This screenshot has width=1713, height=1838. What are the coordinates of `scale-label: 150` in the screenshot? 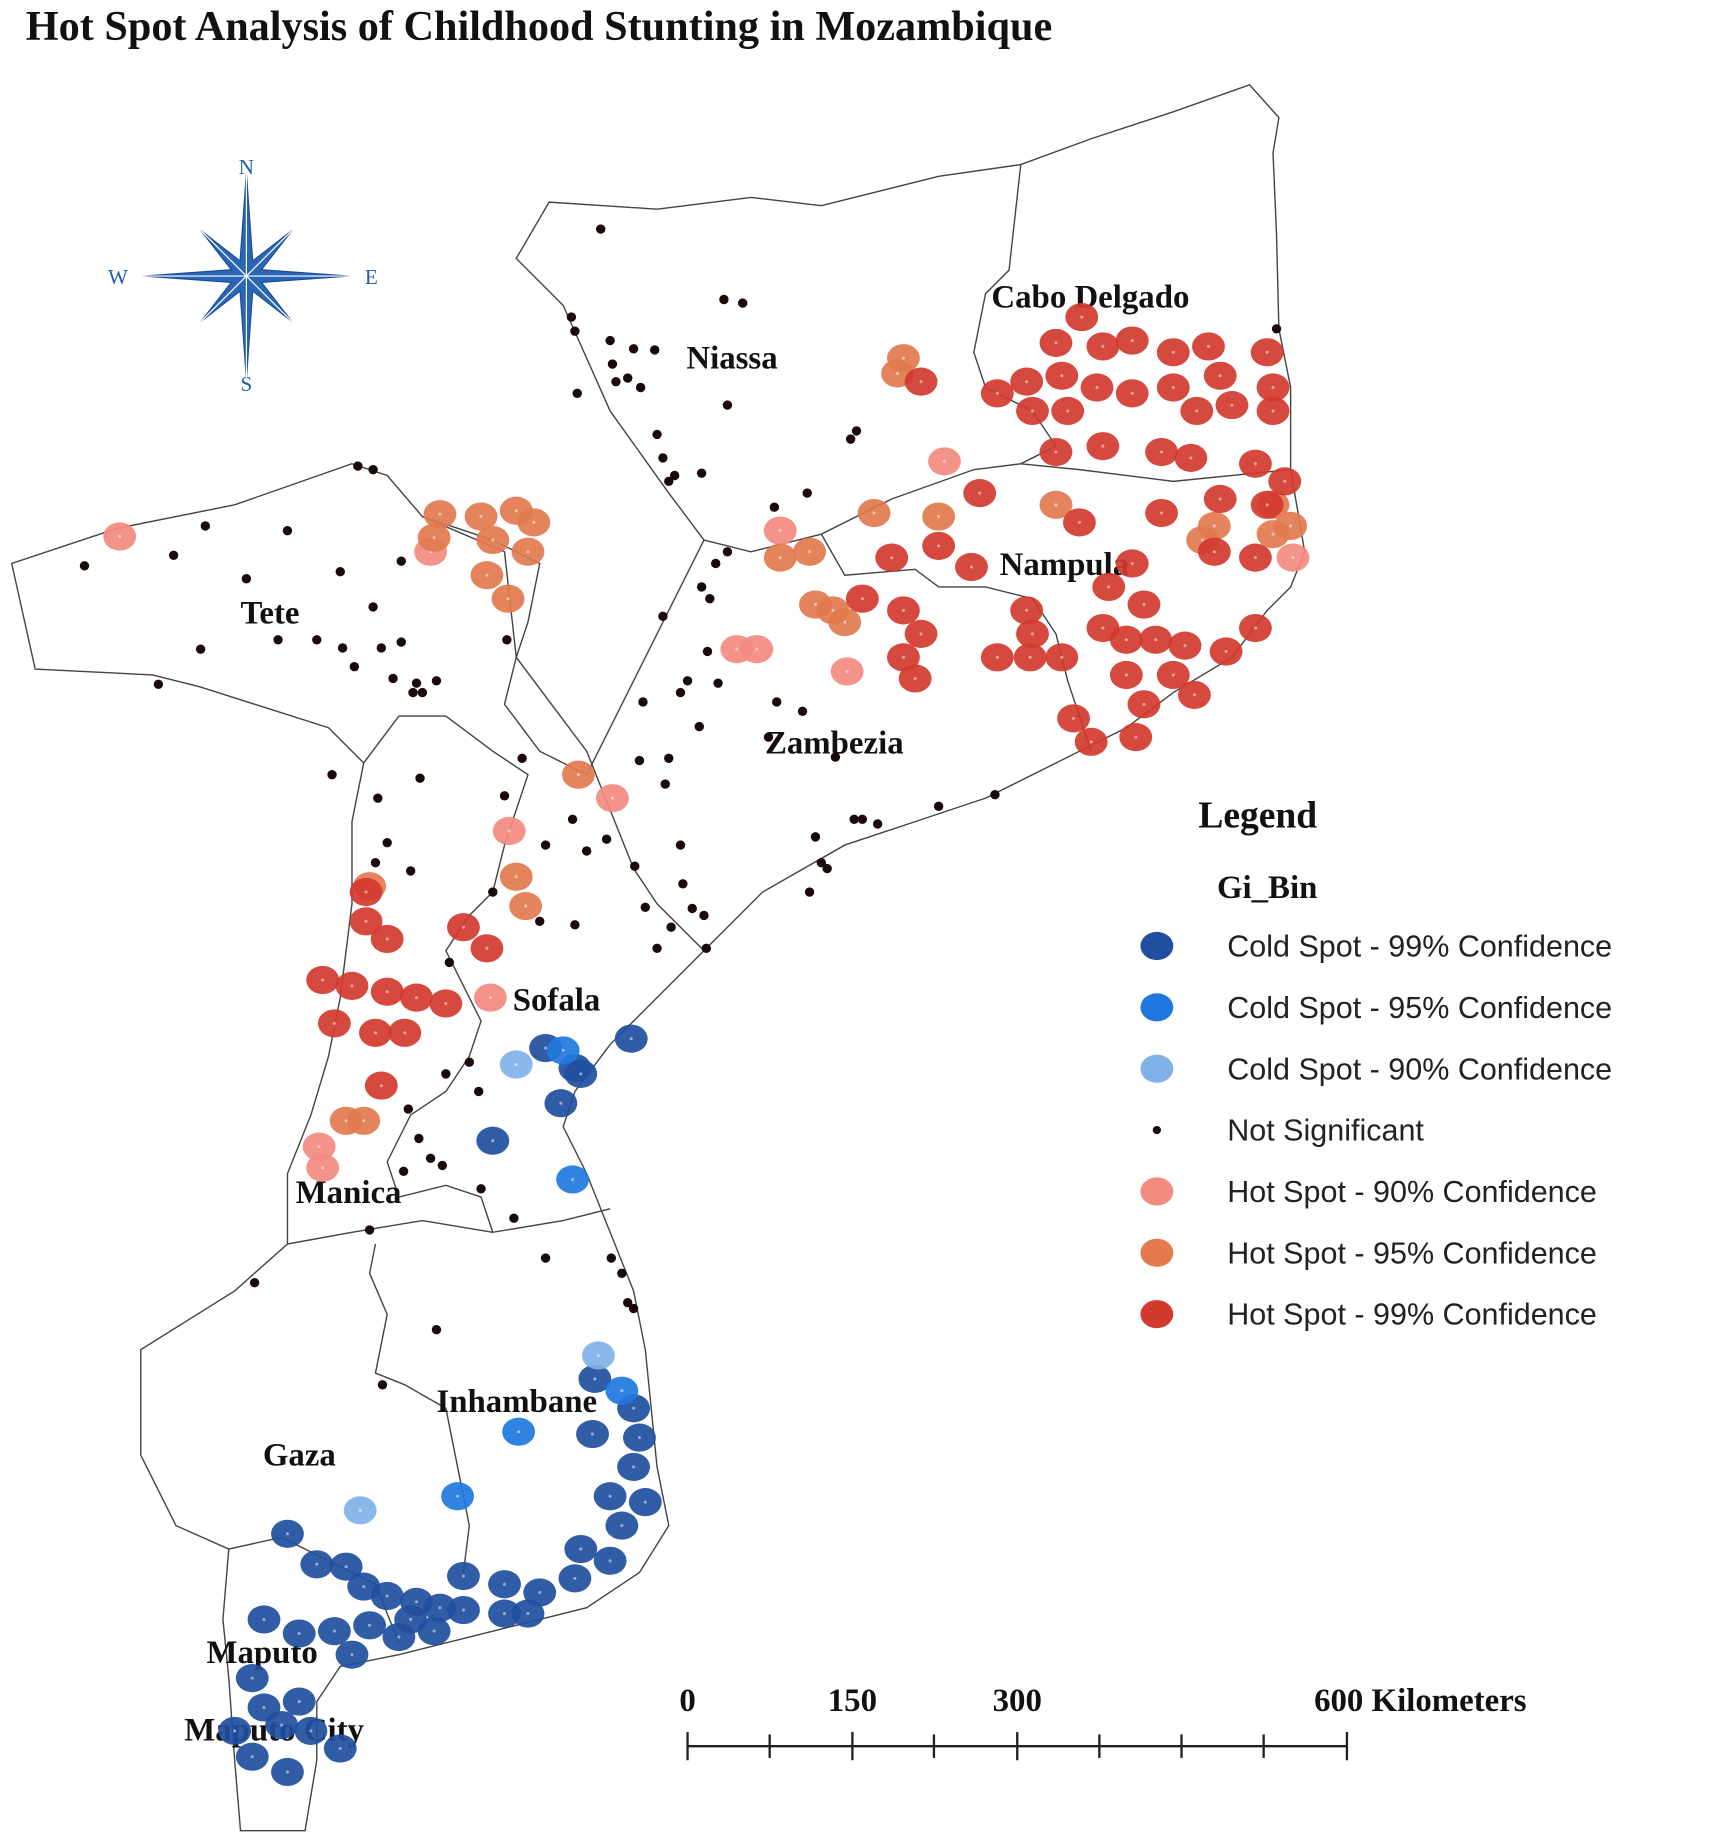 It's located at (852, 1701).